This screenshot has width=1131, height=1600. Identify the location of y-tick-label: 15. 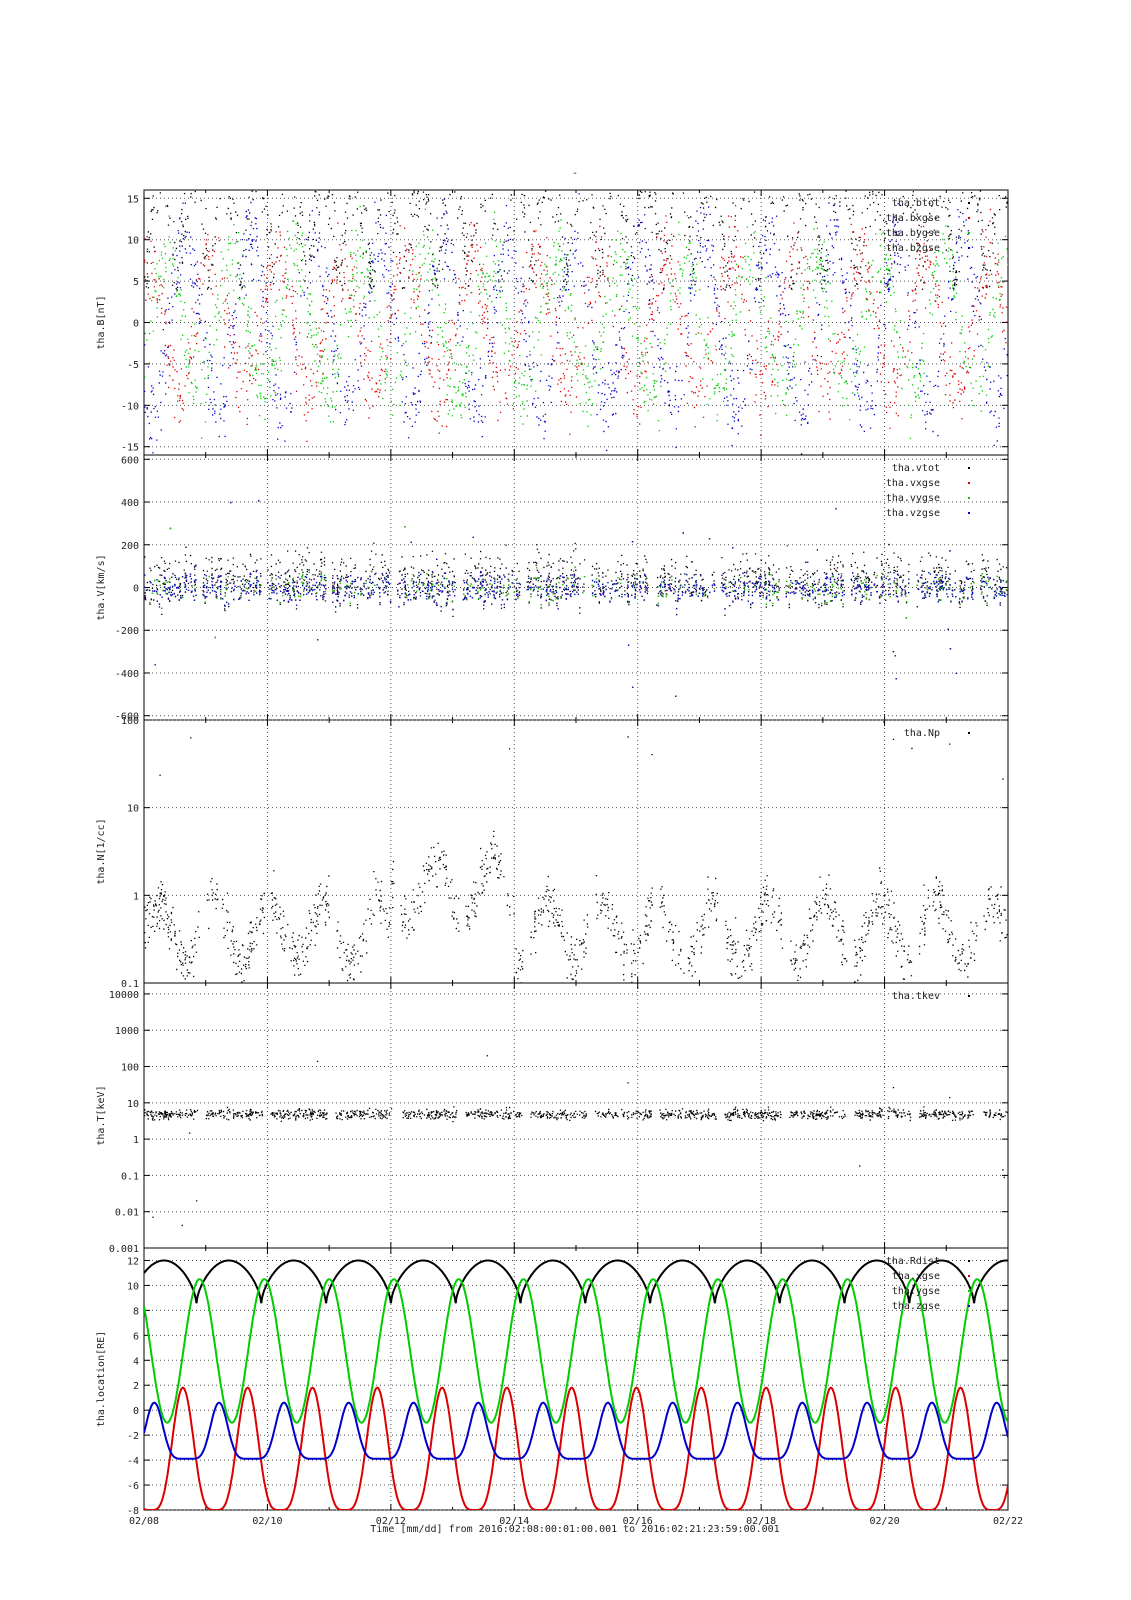
(133, 199).